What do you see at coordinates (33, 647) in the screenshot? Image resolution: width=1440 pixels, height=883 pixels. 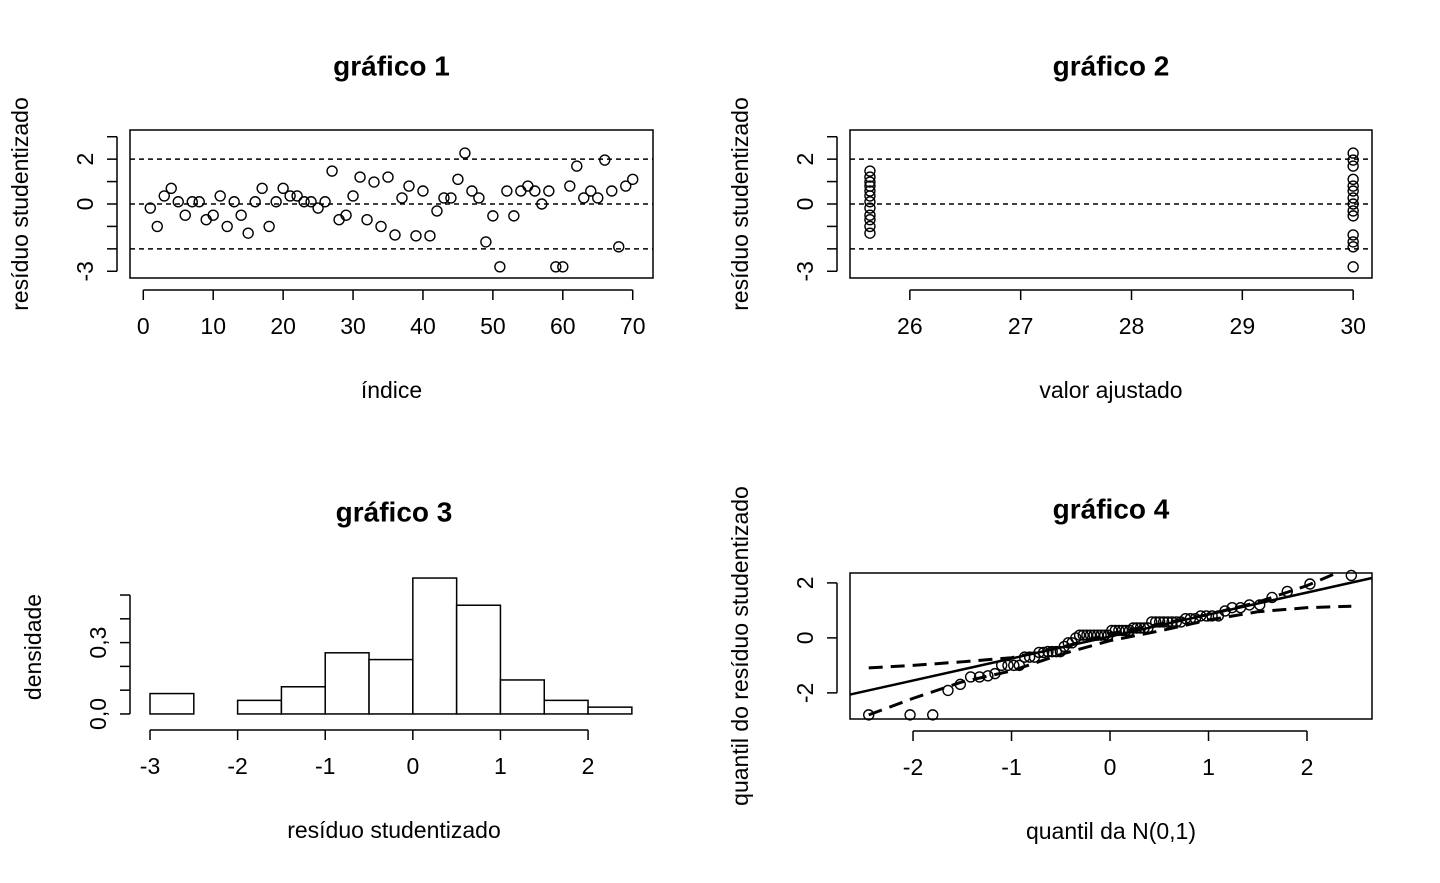 I see `y-axis-label: densidade` at bounding box center [33, 647].